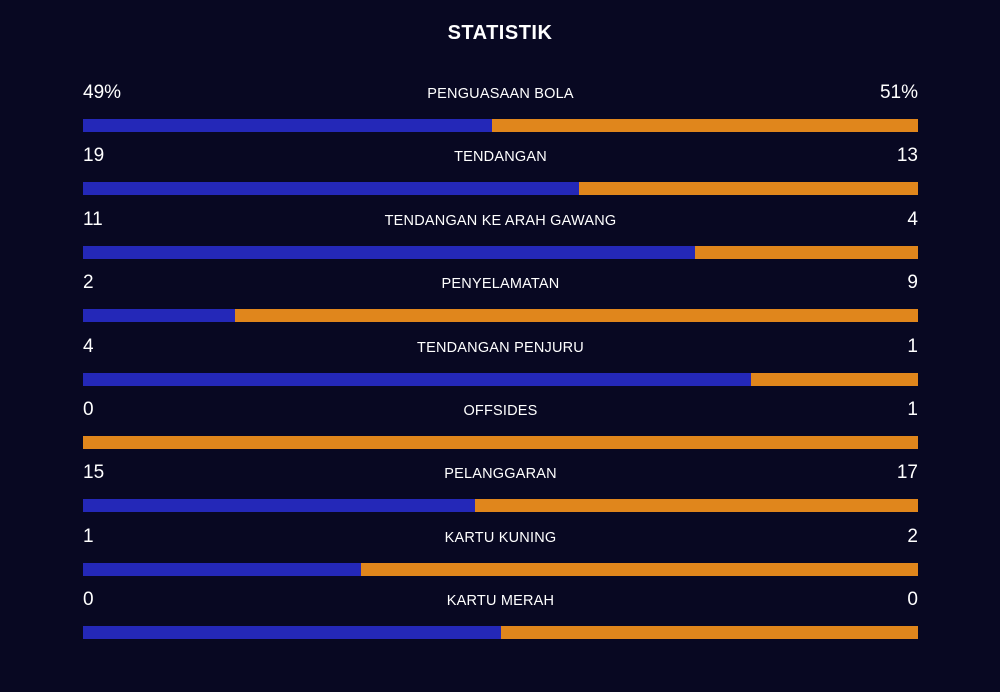 The width and height of the screenshot is (1000, 692). What do you see at coordinates (500, 33) in the screenshot?
I see `page-title: STATISTIK` at bounding box center [500, 33].